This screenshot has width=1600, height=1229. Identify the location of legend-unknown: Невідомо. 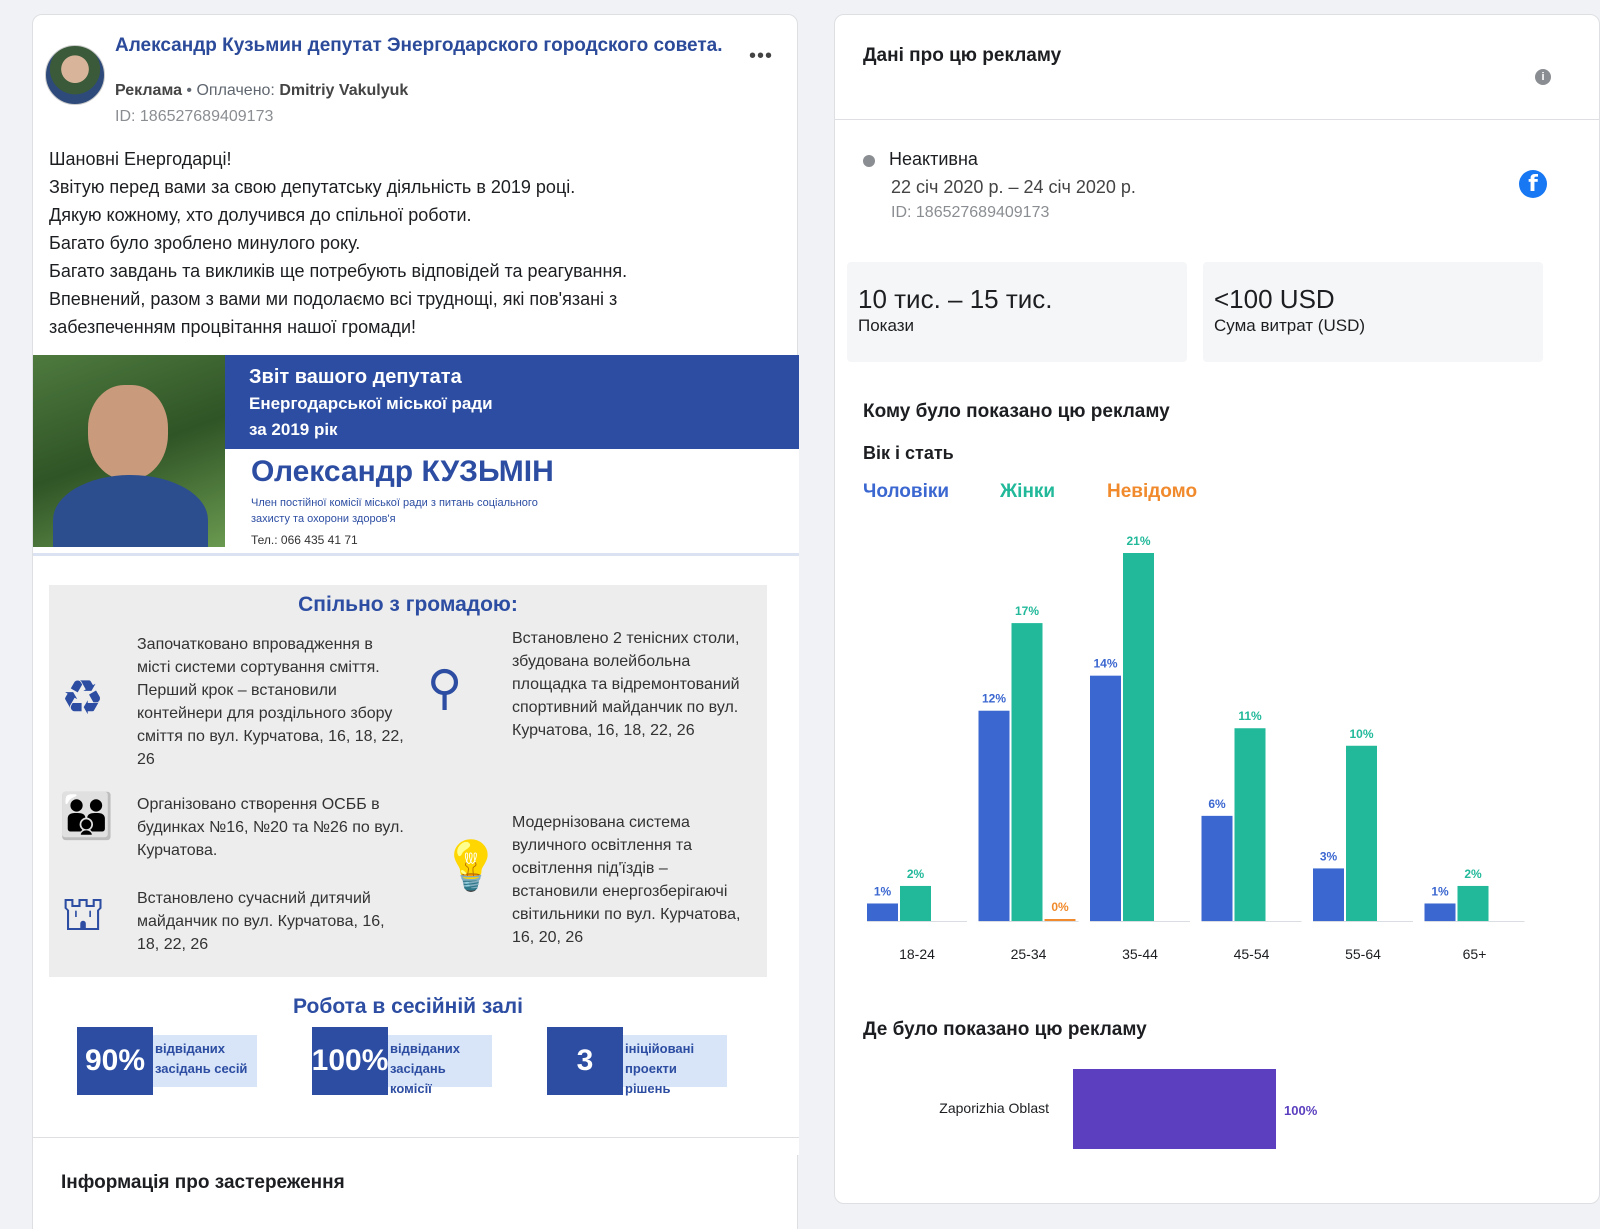
(1152, 491).